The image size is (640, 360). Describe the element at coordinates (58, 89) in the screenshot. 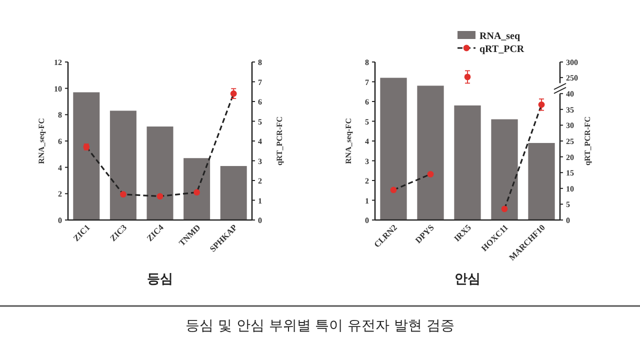

I see `y-tick-label: 10` at that location.